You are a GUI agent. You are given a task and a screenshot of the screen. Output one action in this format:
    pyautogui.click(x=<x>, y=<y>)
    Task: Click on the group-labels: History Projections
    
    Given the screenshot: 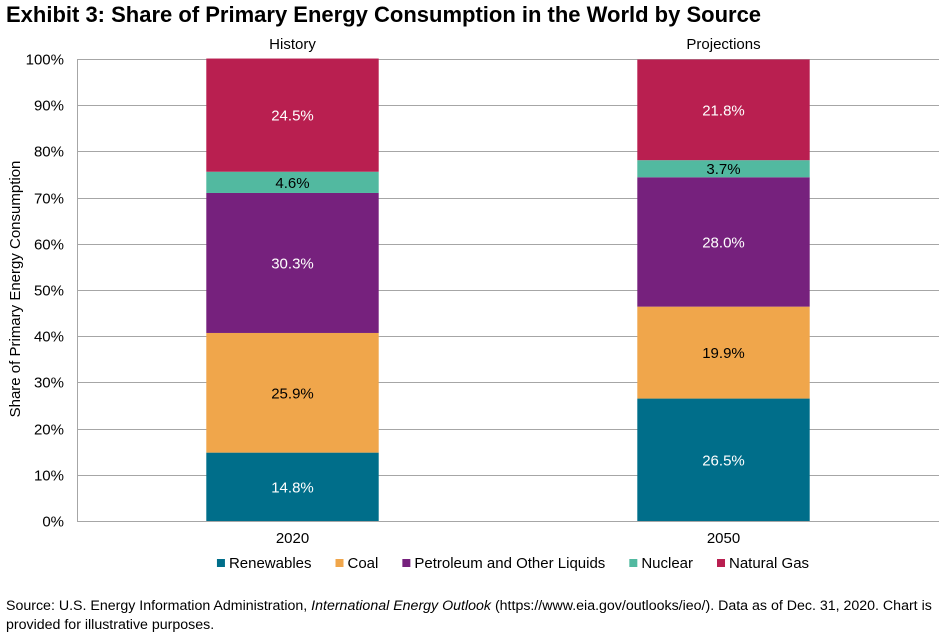 What is the action you would take?
    pyautogui.click(x=514, y=44)
    